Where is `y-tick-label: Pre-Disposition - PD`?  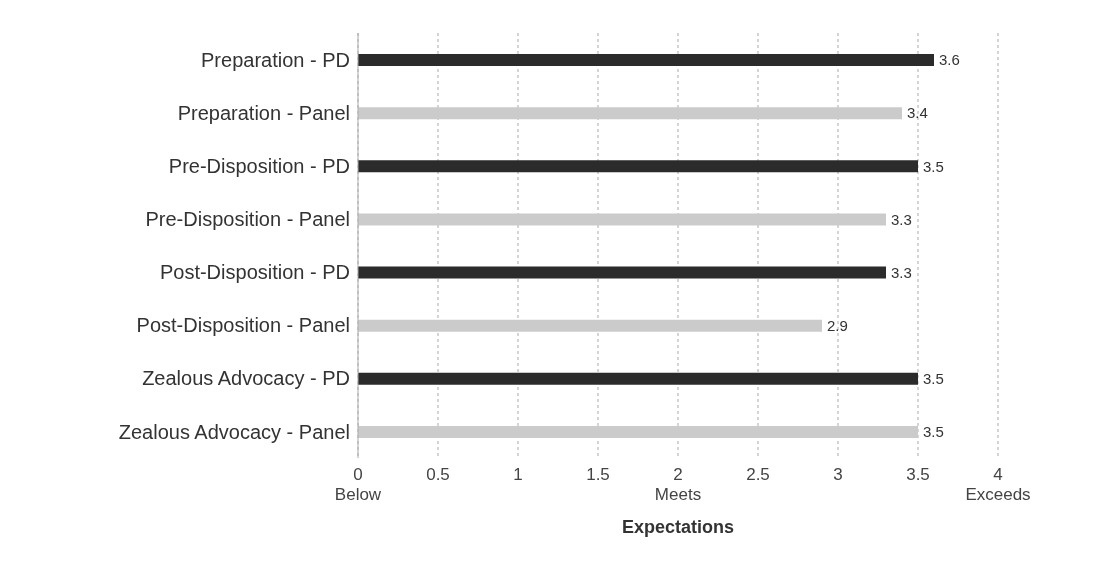 y-tick-label: Pre-Disposition - PD is located at coordinates (259, 165).